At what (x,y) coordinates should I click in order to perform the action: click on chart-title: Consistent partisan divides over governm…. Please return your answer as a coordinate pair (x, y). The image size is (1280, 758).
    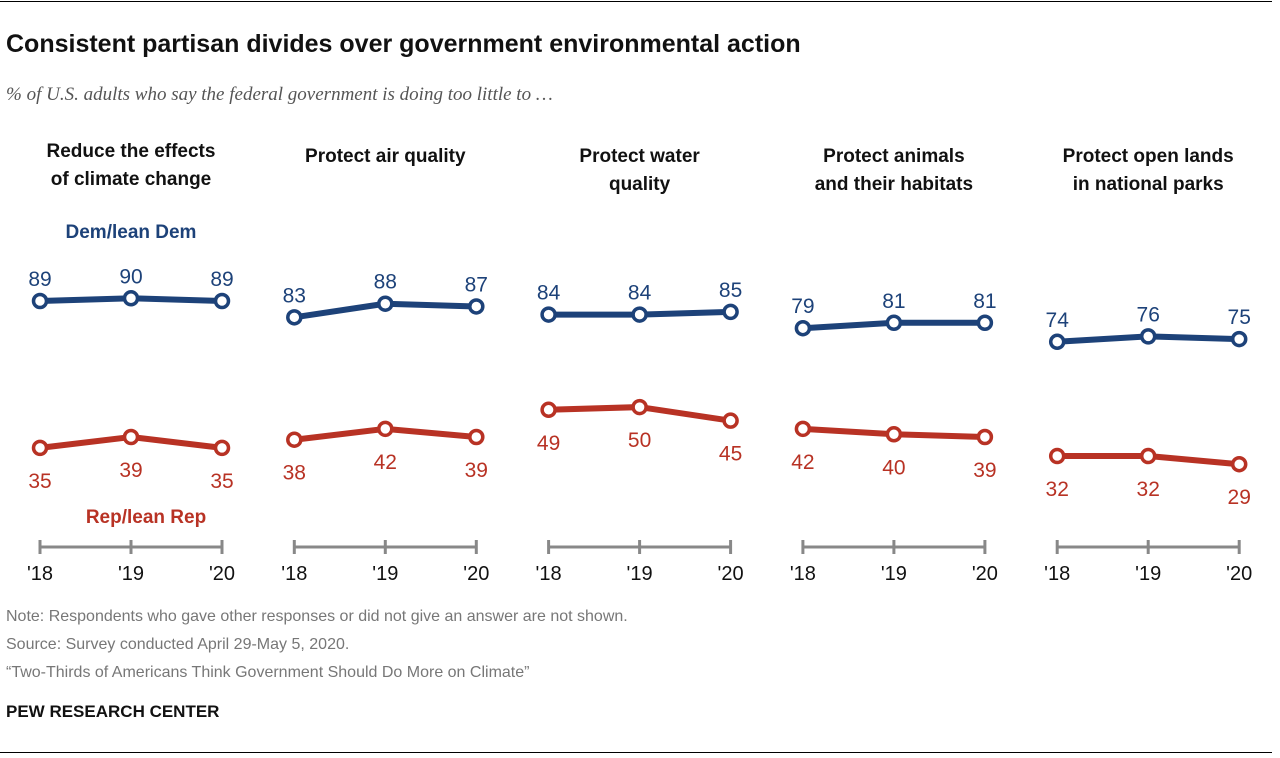
    Looking at the image, I should click on (403, 44).